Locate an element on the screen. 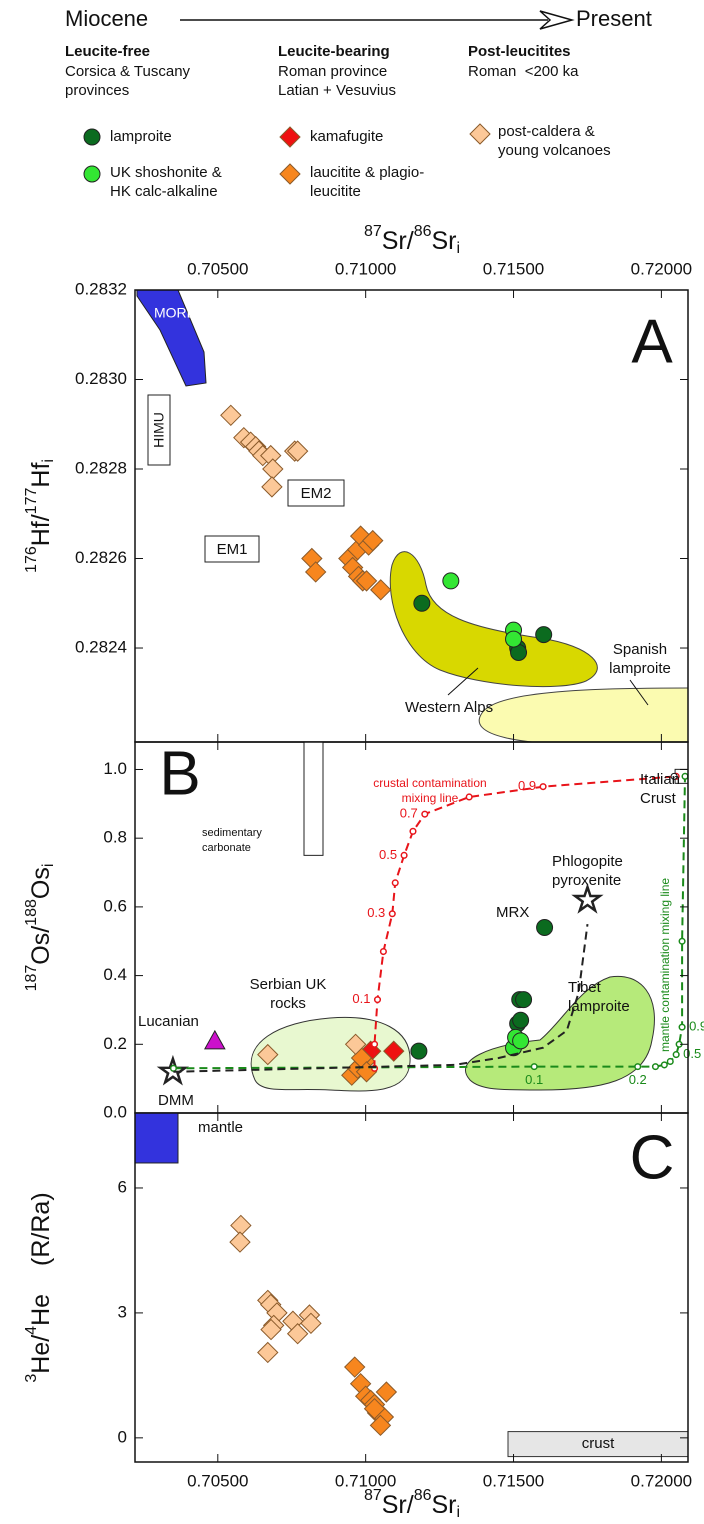 This screenshot has width=704, height=1524. legend-label-box: UK shoshonite & HK calc-alkaline is located at coordinates (166, 182).